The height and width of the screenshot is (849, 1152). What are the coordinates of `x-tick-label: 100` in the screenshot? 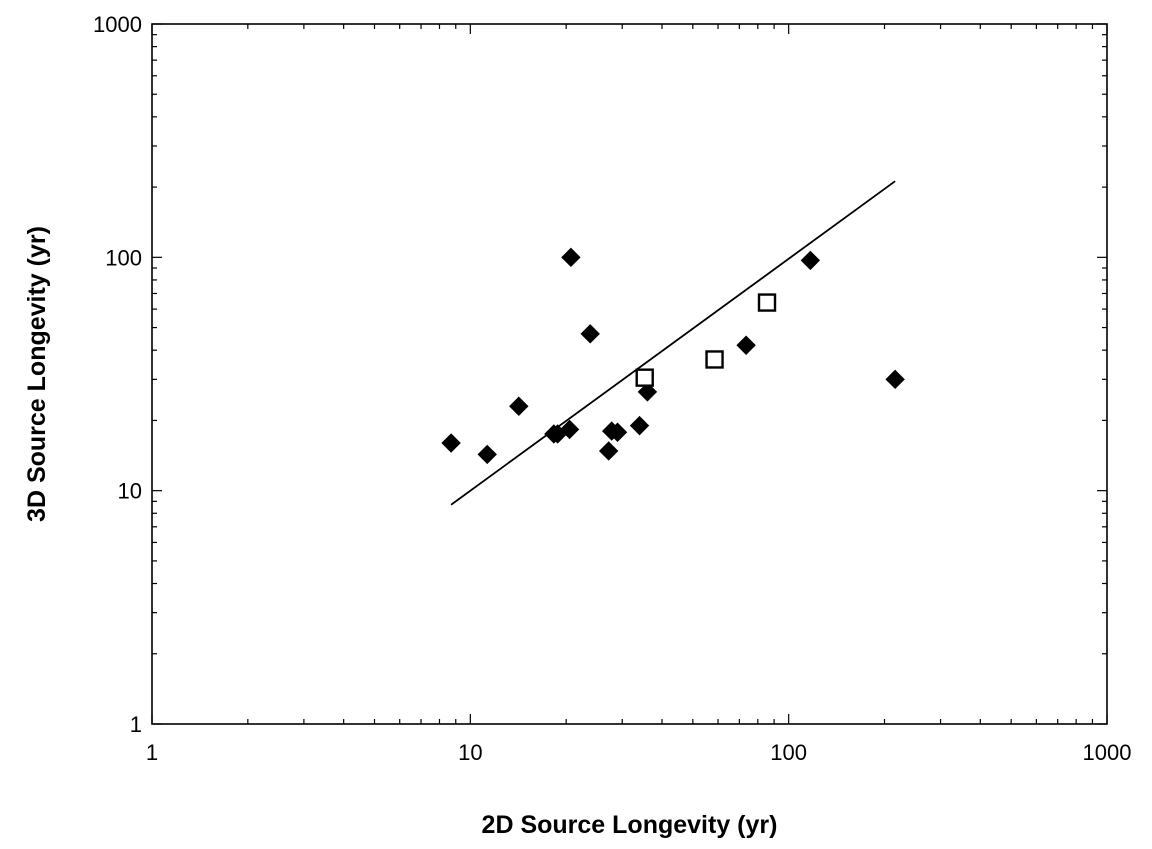 It's located at (788, 752).